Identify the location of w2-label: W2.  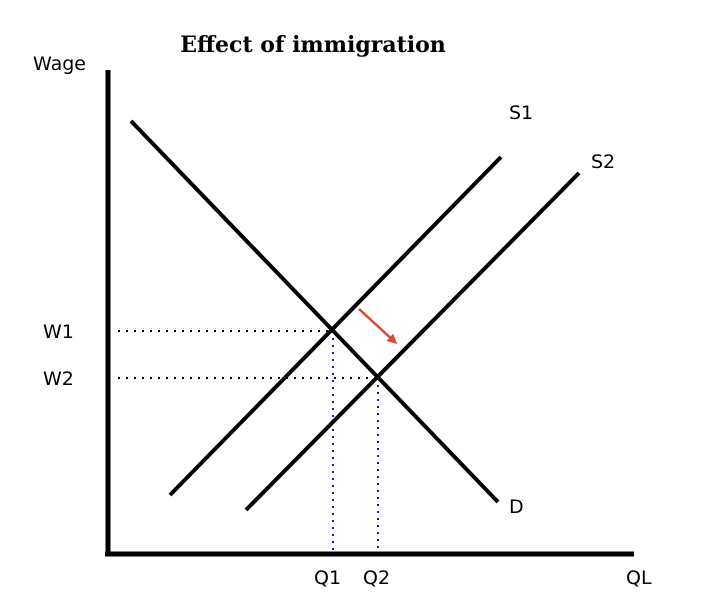
(58, 379).